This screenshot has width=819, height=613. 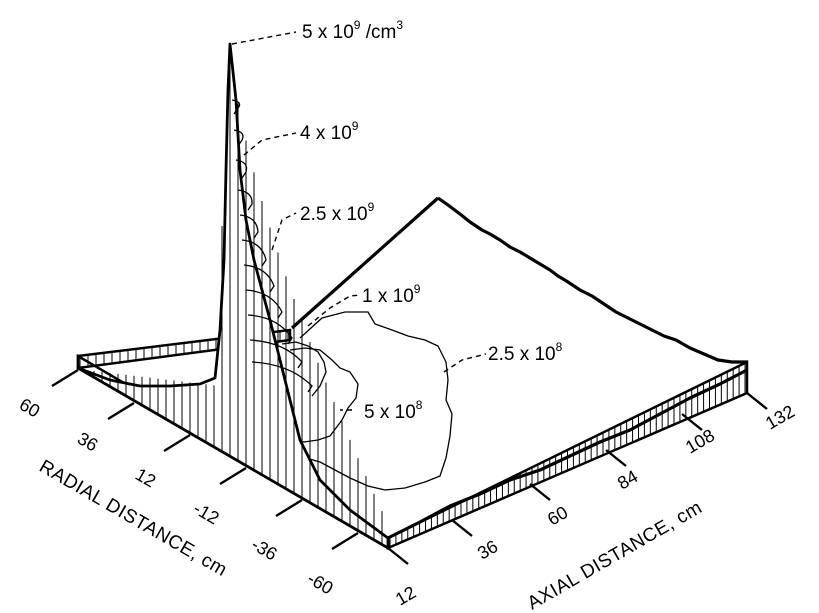 What do you see at coordinates (700, 441) in the screenshot?
I see `axial-tick-108: 108` at bounding box center [700, 441].